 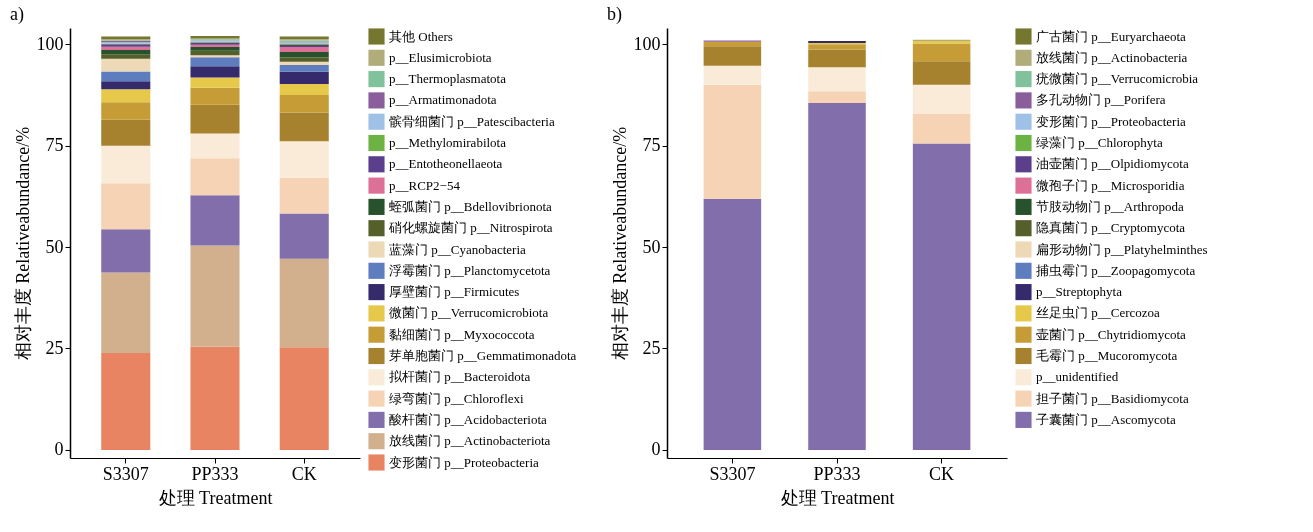 I want to click on legend-label: p__Thermoplasmatota, so click(x=448, y=79).